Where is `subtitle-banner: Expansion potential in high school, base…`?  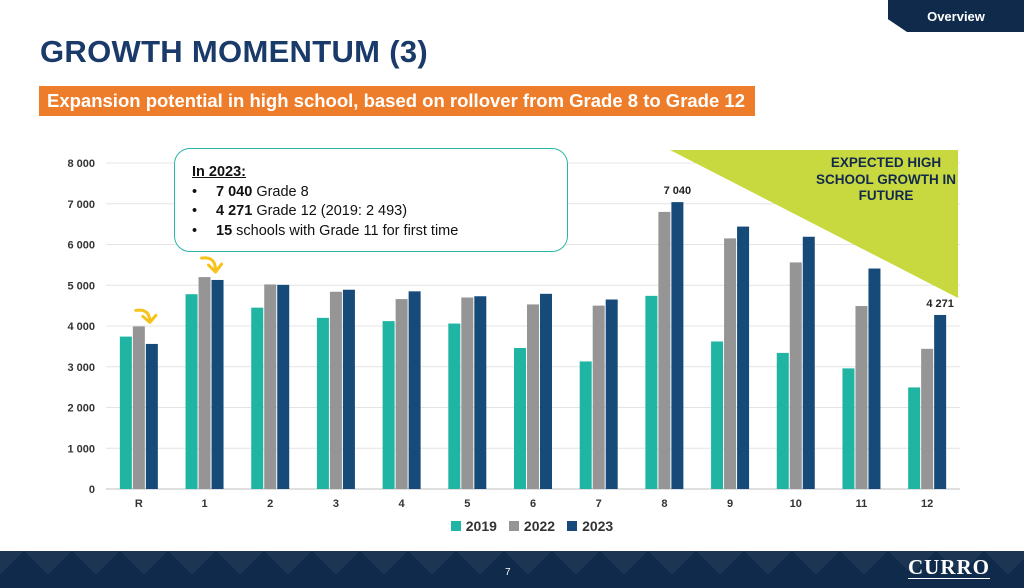 subtitle-banner: Expansion potential in high school, base… is located at coordinates (397, 101).